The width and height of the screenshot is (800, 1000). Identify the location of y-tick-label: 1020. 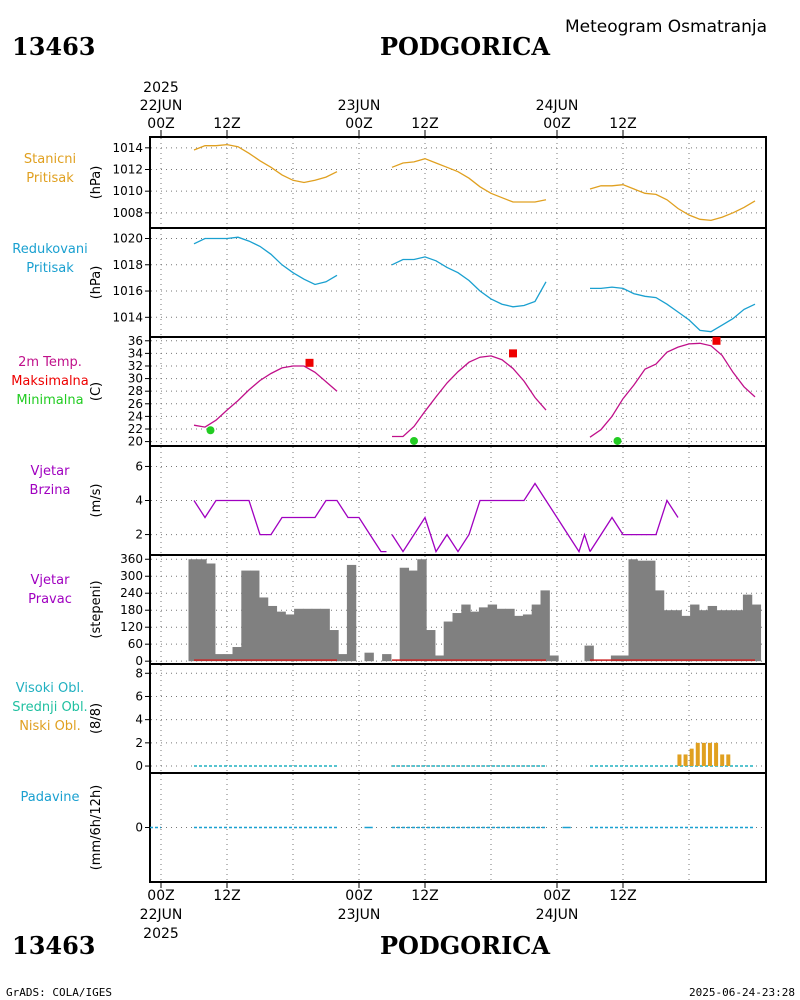
(127, 239).